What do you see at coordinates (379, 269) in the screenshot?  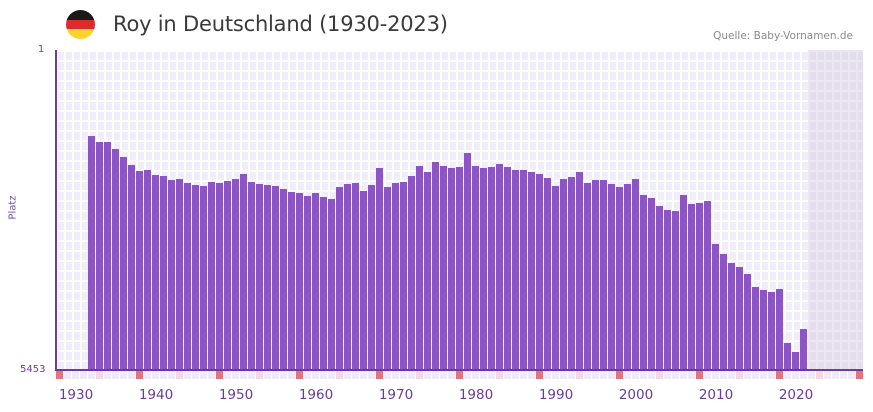 I see `bar-1969` at bounding box center [379, 269].